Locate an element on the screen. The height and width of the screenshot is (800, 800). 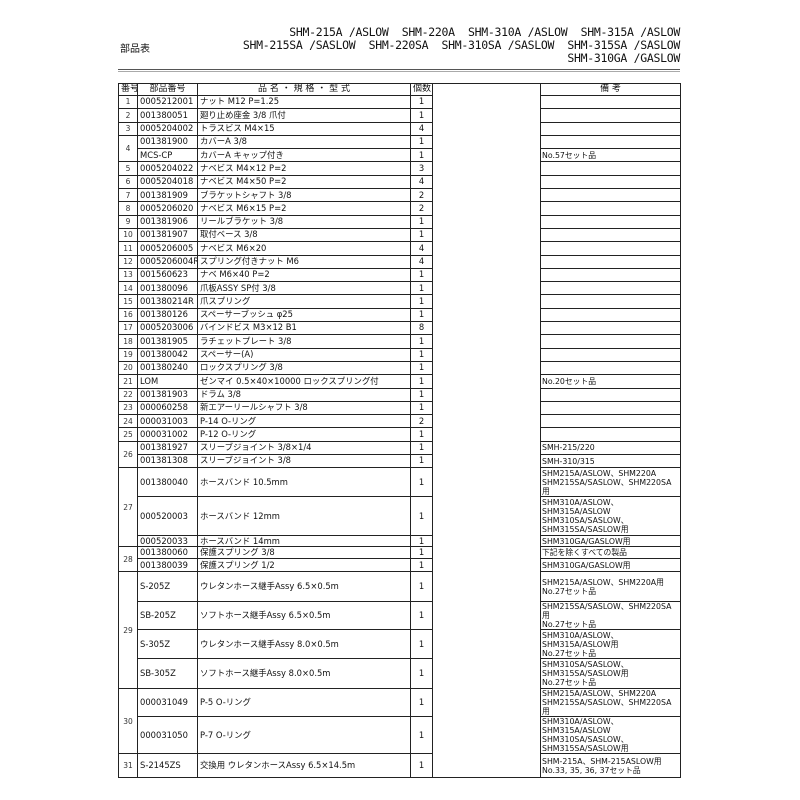
part-name: ホースバンド 12mm is located at coordinates (304, 516).